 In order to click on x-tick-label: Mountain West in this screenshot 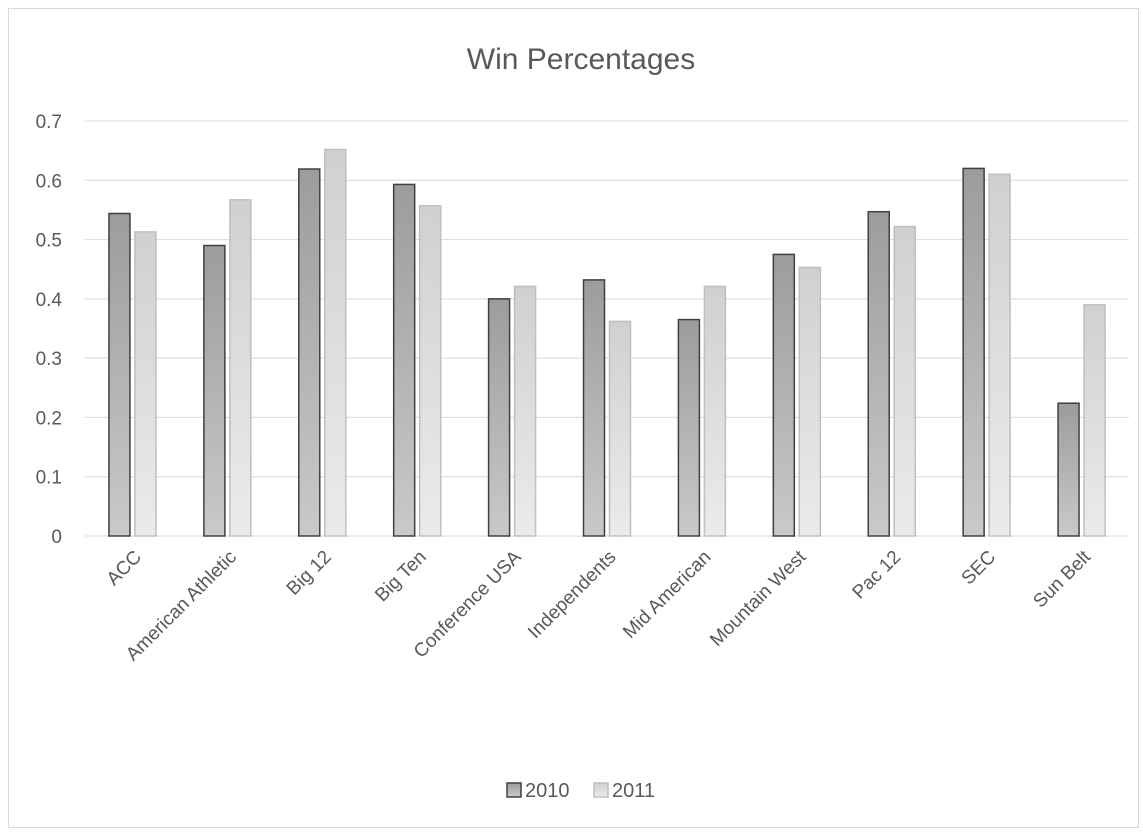, I will do `click(758, 598)`.